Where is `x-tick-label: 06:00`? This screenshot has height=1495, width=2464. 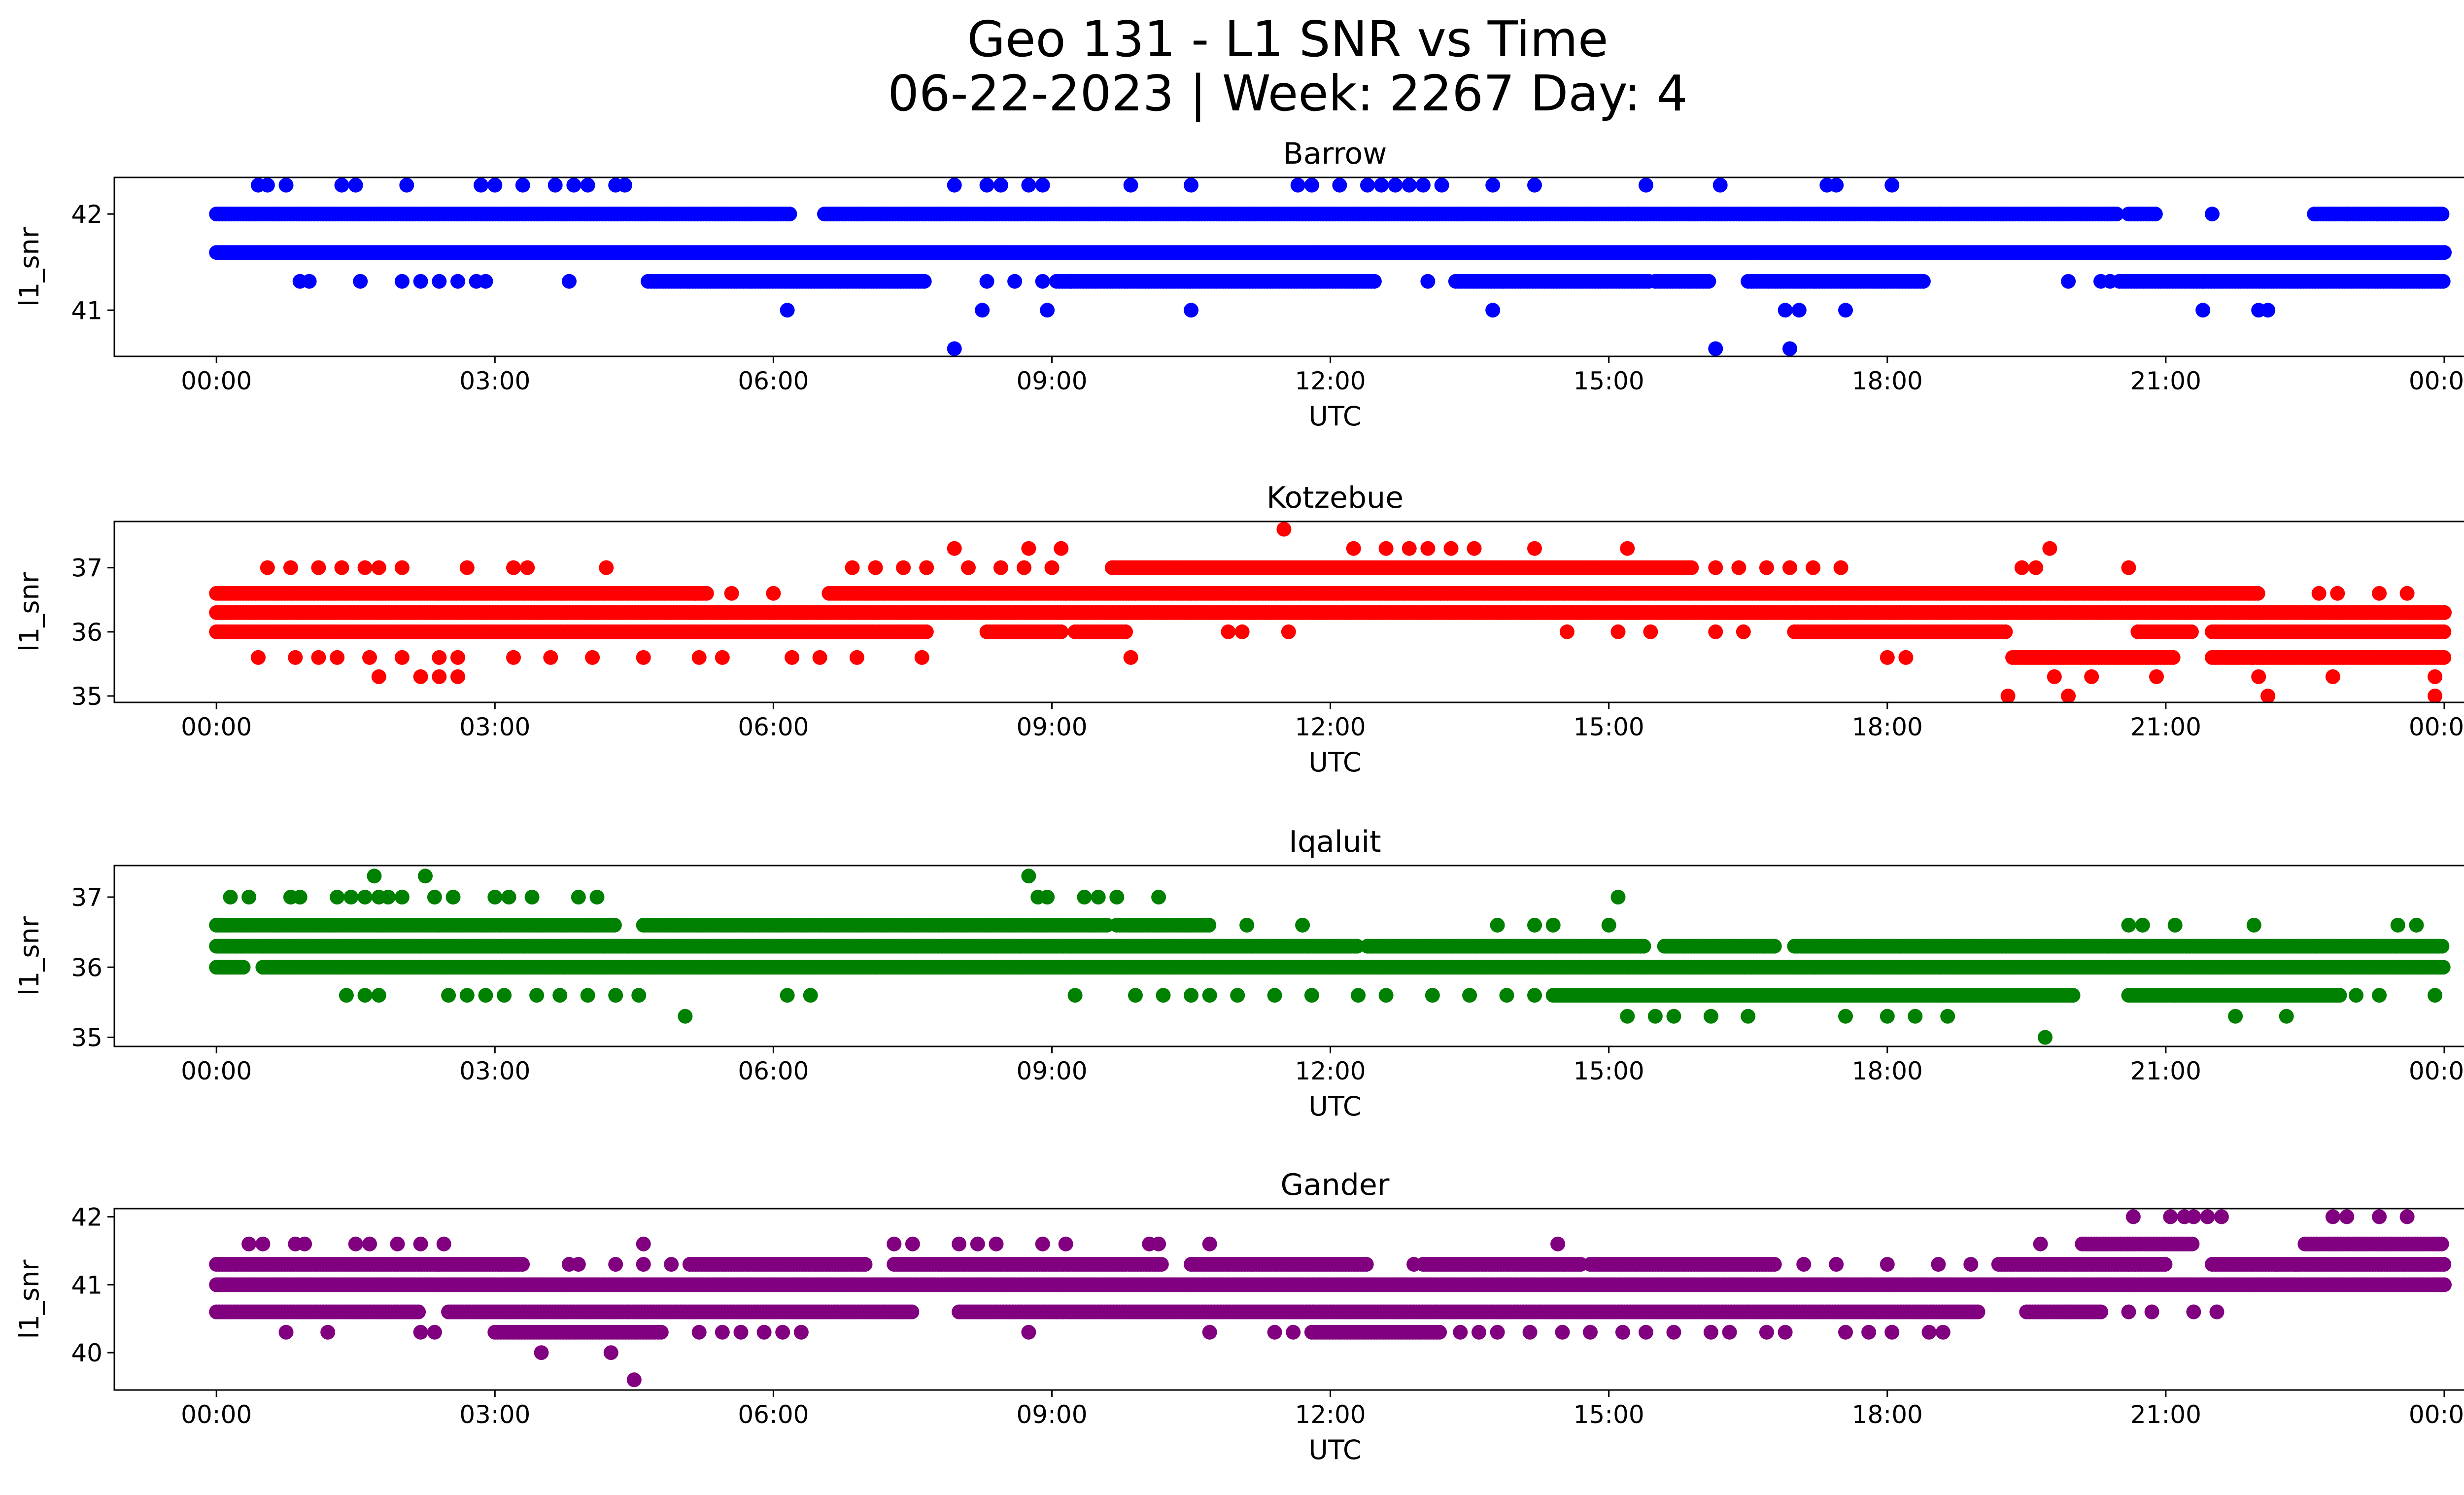 x-tick-label: 06:00 is located at coordinates (773, 381).